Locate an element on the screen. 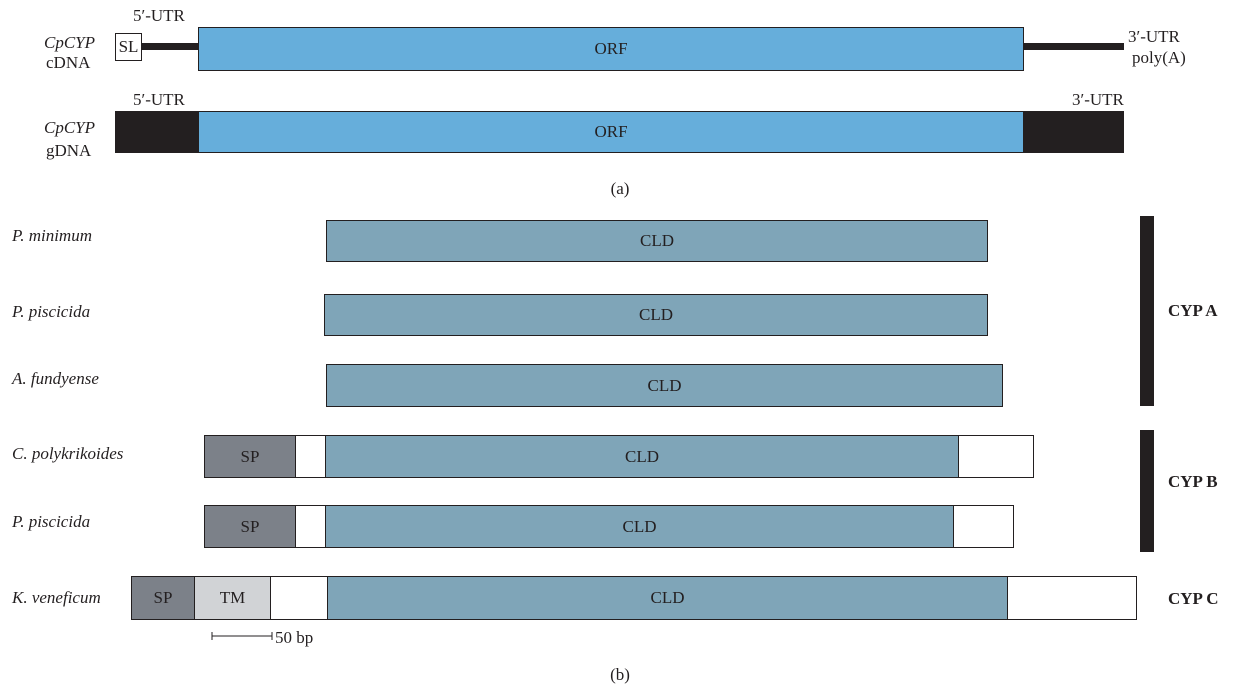 The image size is (1237, 692). tm-label: TM is located at coordinates (232, 597).